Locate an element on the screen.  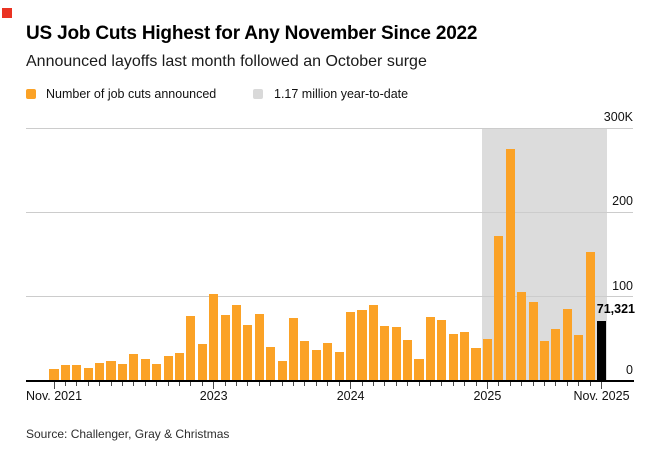
x-tick-dec-2023 is located at coordinates (339, 384).